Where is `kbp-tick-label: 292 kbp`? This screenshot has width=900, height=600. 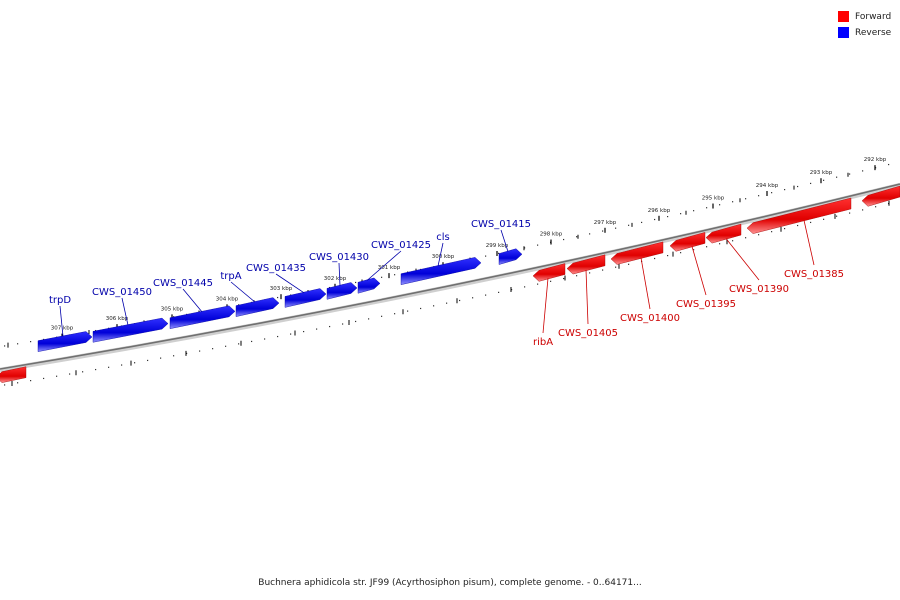 kbp-tick-label: 292 kbp is located at coordinates (875, 160).